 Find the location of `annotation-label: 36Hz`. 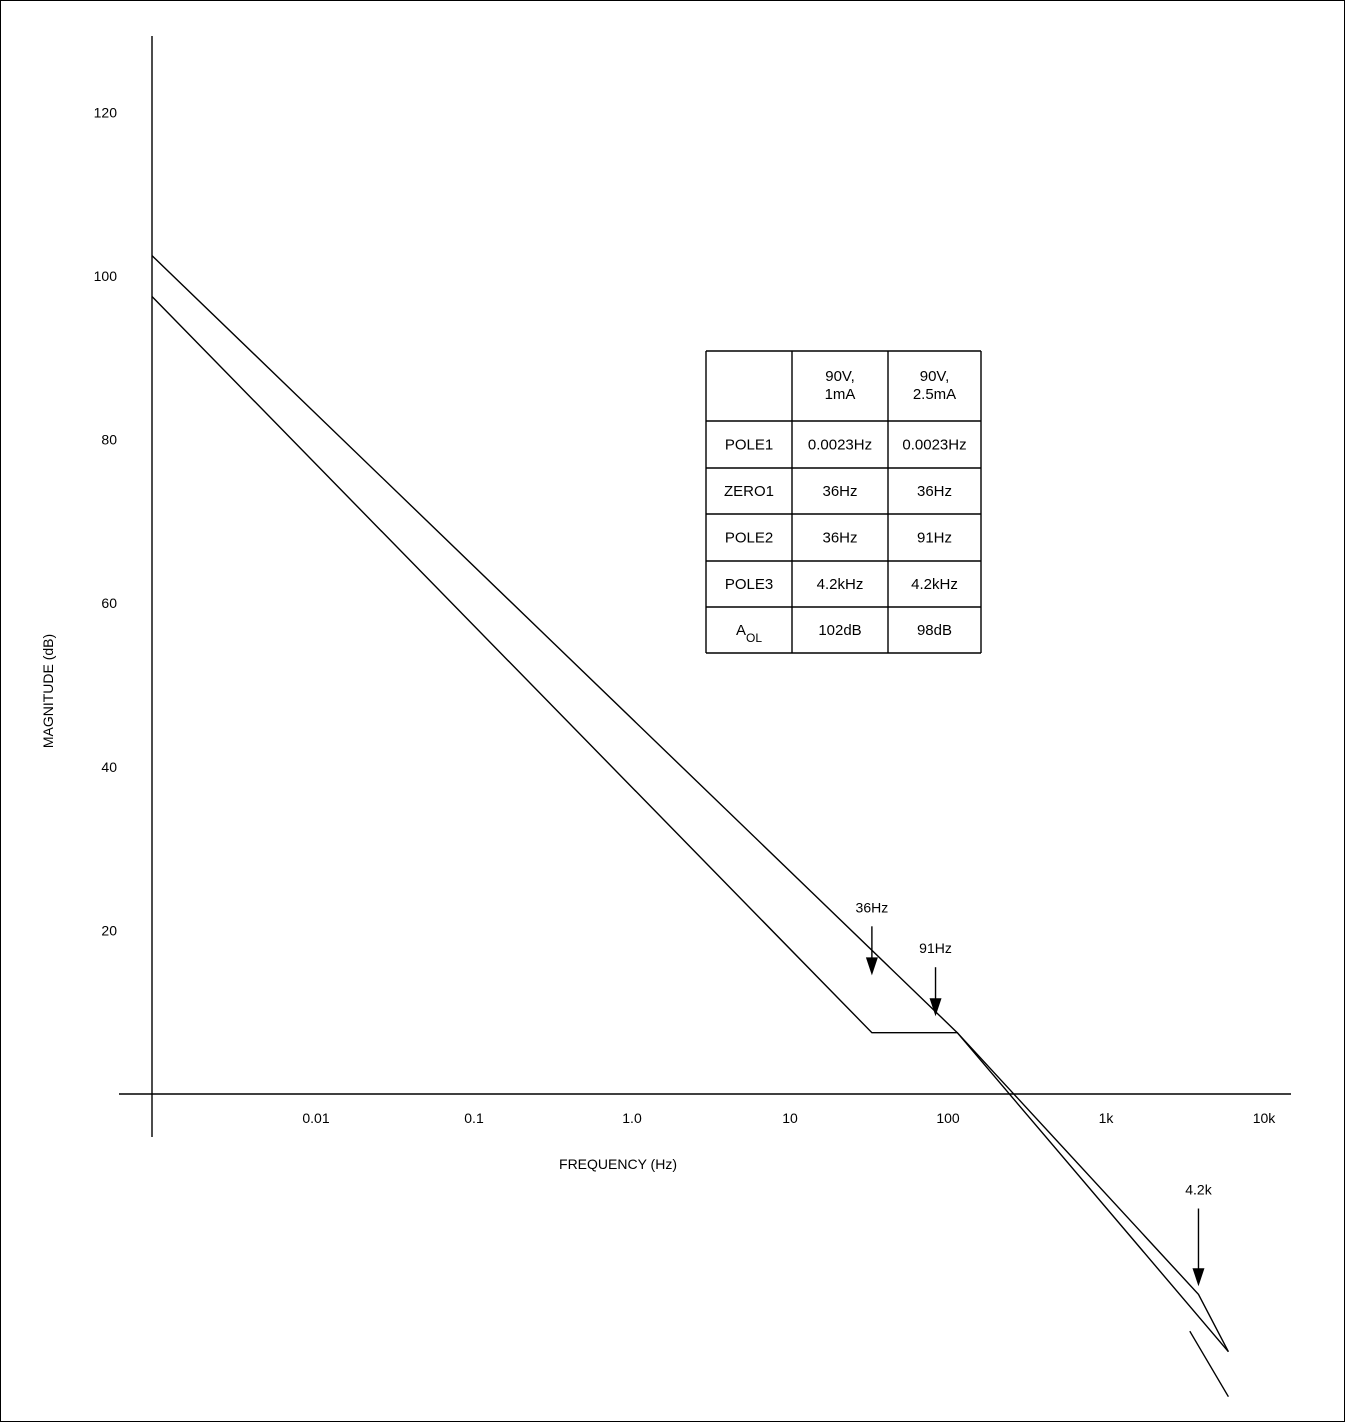

annotation-label: 36Hz is located at coordinates (872, 907).